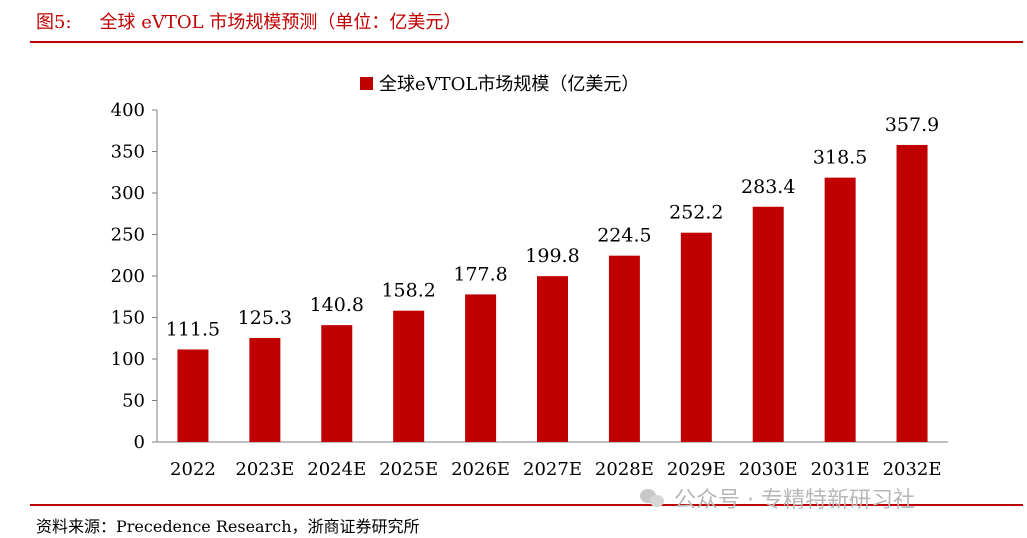 This screenshot has width=1027, height=538. I want to click on x-tick-label: 2024E, so click(336, 469).